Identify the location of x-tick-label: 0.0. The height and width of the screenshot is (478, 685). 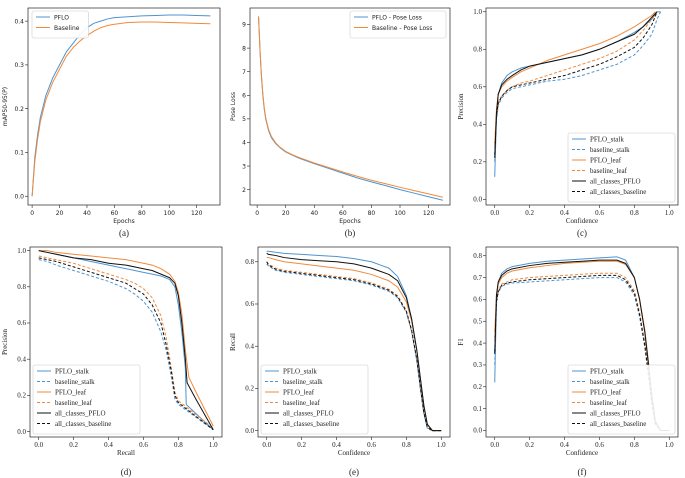
(266, 445).